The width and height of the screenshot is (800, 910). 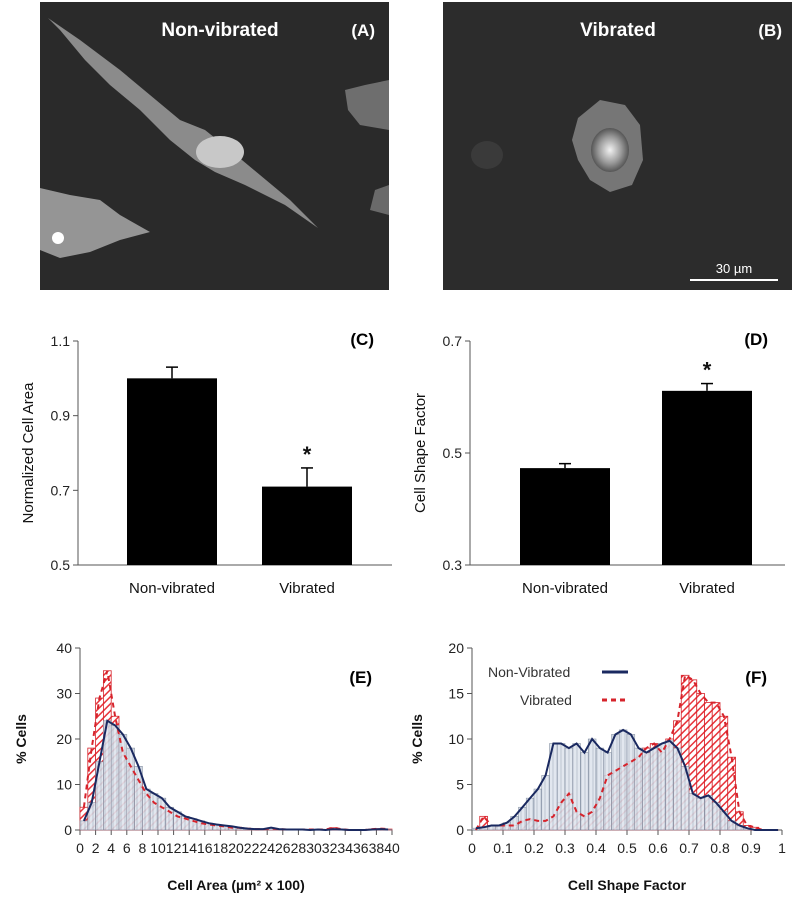 What do you see at coordinates (360, 677) in the screenshot?
I see `panel-letter: (E)` at bounding box center [360, 677].